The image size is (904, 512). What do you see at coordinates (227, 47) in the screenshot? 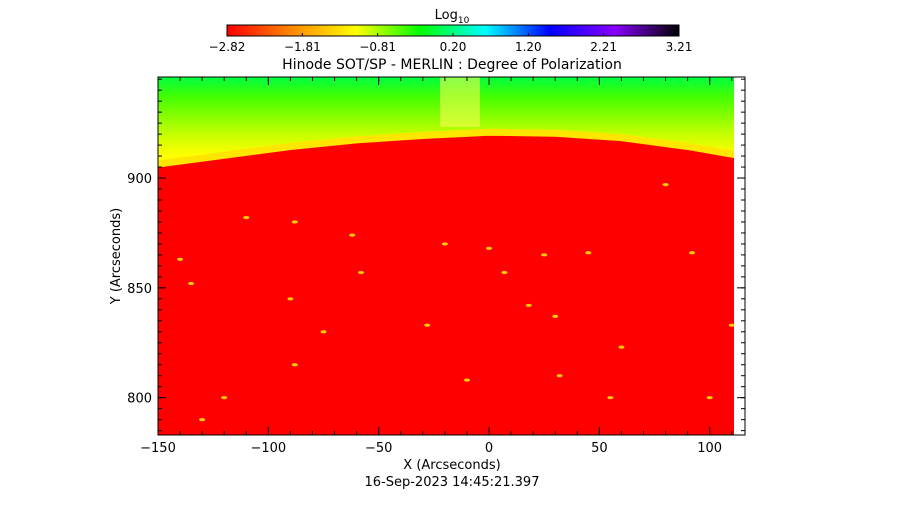
I see `colorbar-tick-label: −2.82` at bounding box center [227, 47].